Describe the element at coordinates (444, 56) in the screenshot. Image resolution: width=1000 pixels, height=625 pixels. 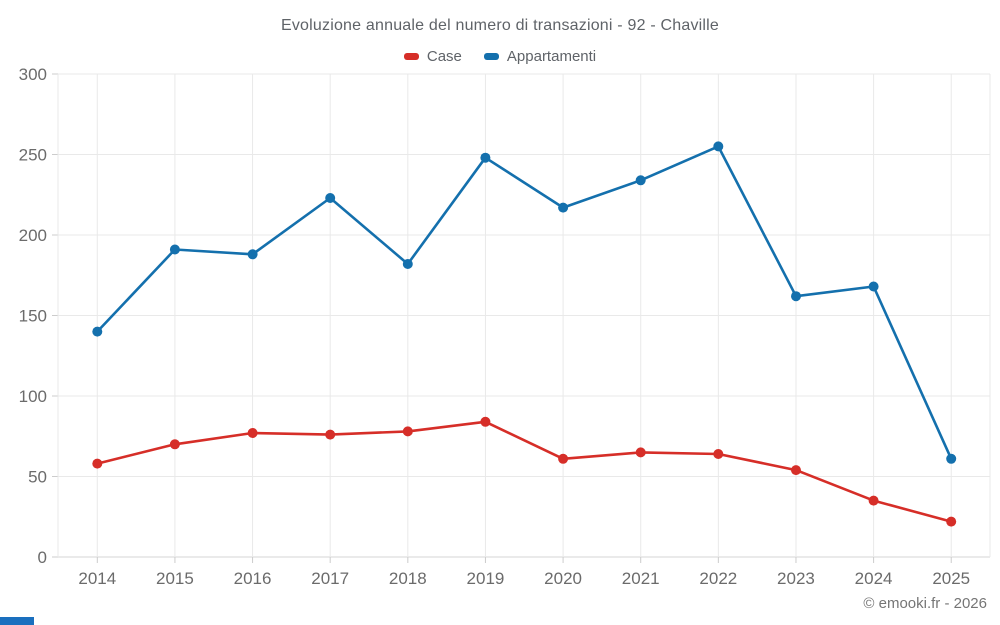
I see `legend-label-case: Case` at that location.